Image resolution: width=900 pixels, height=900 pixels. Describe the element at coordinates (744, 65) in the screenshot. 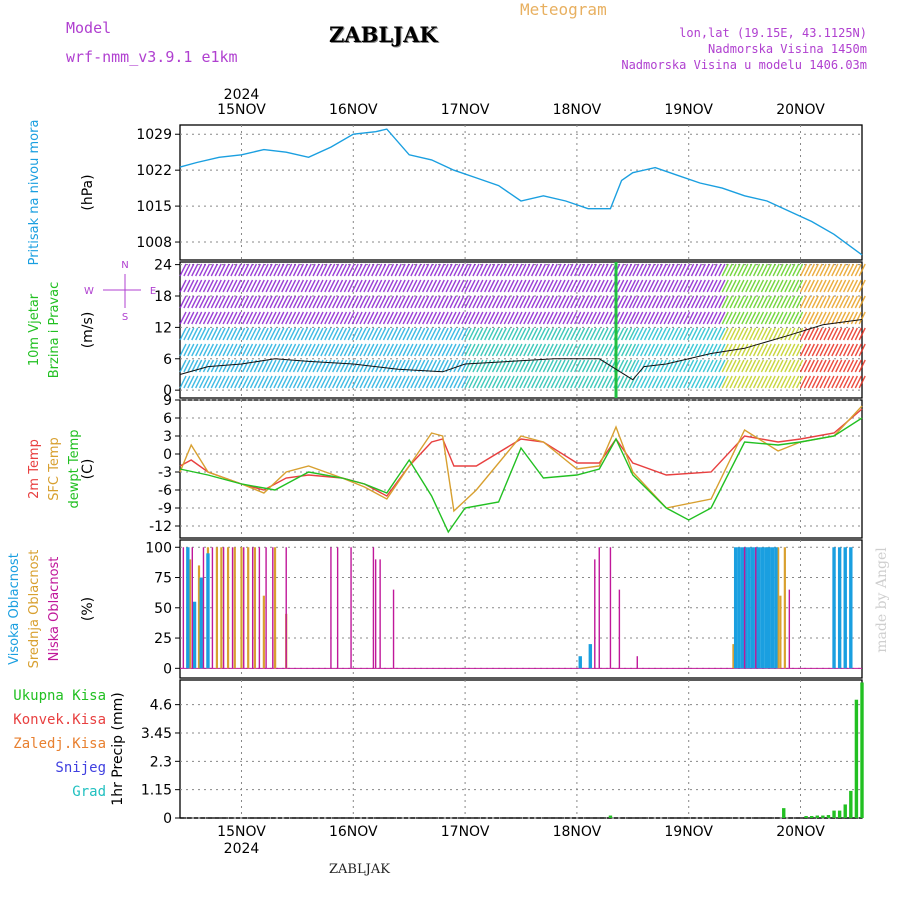

I see `model-elevation-text: Nadmorska Visina u modelu 1406.03m` at that location.